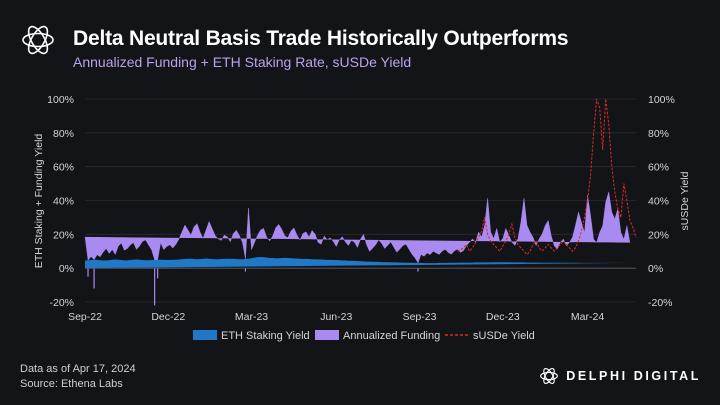 Image resolution: width=720 pixels, height=405 pixels. I want to click on y-tick-left-label: 60%, so click(63, 168).